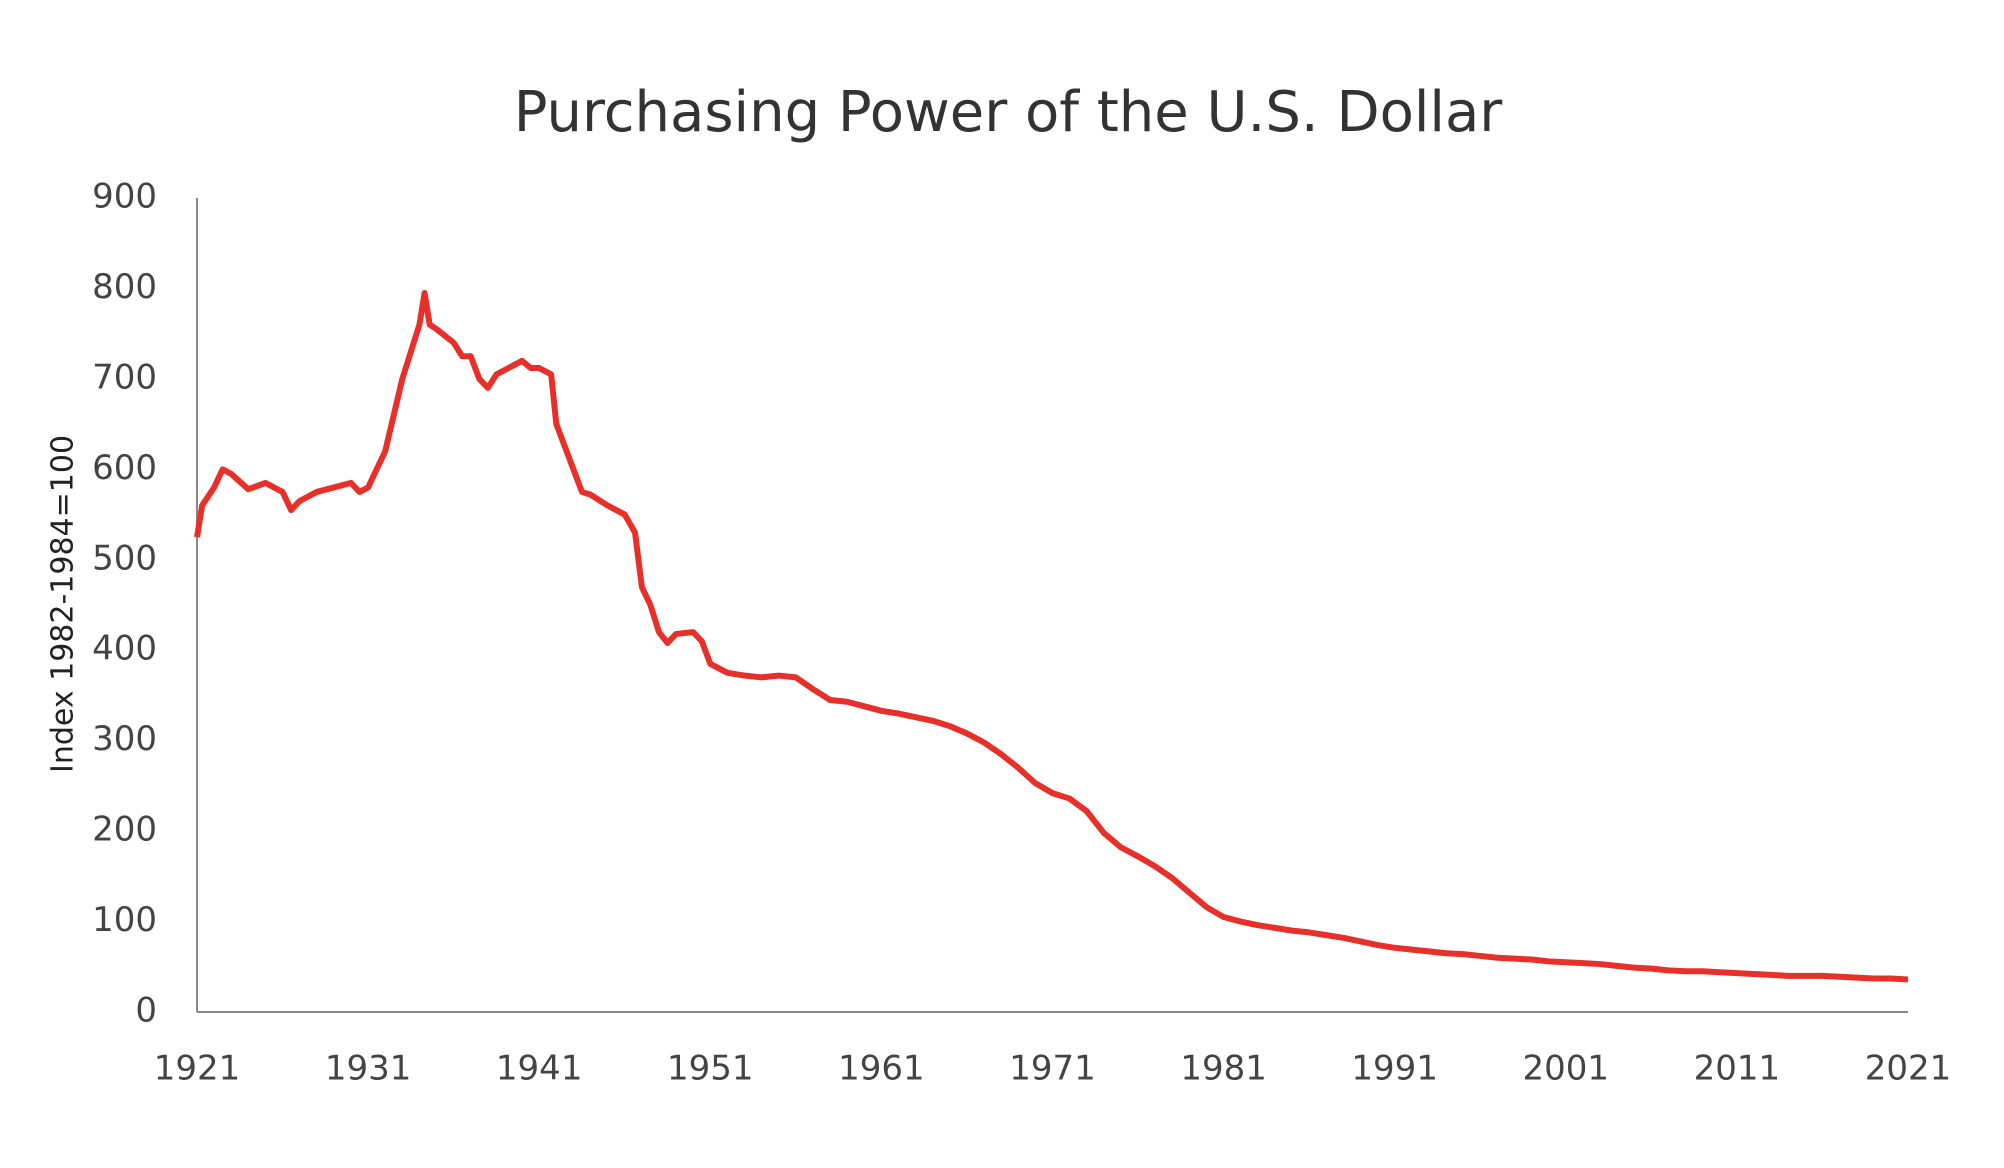  Describe the element at coordinates (124, 649) in the screenshot. I see `y-tick-label: 400` at that location.